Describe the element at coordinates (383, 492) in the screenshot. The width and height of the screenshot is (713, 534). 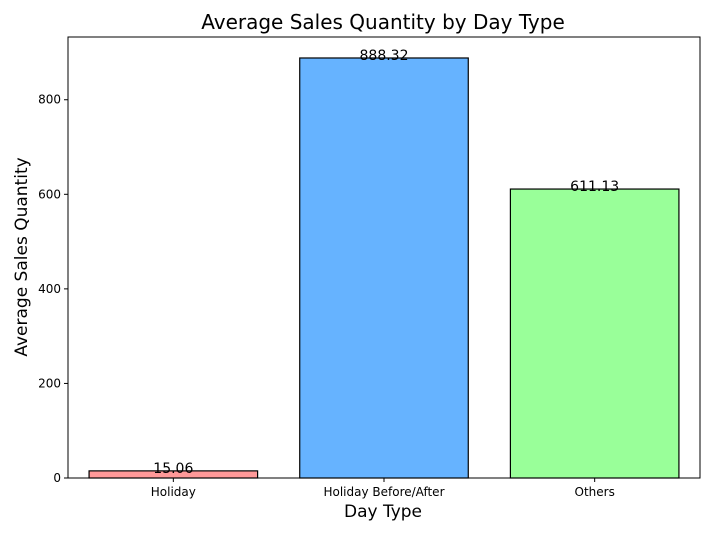
I see `x-tick-label-2: Holiday Before/After` at that location.